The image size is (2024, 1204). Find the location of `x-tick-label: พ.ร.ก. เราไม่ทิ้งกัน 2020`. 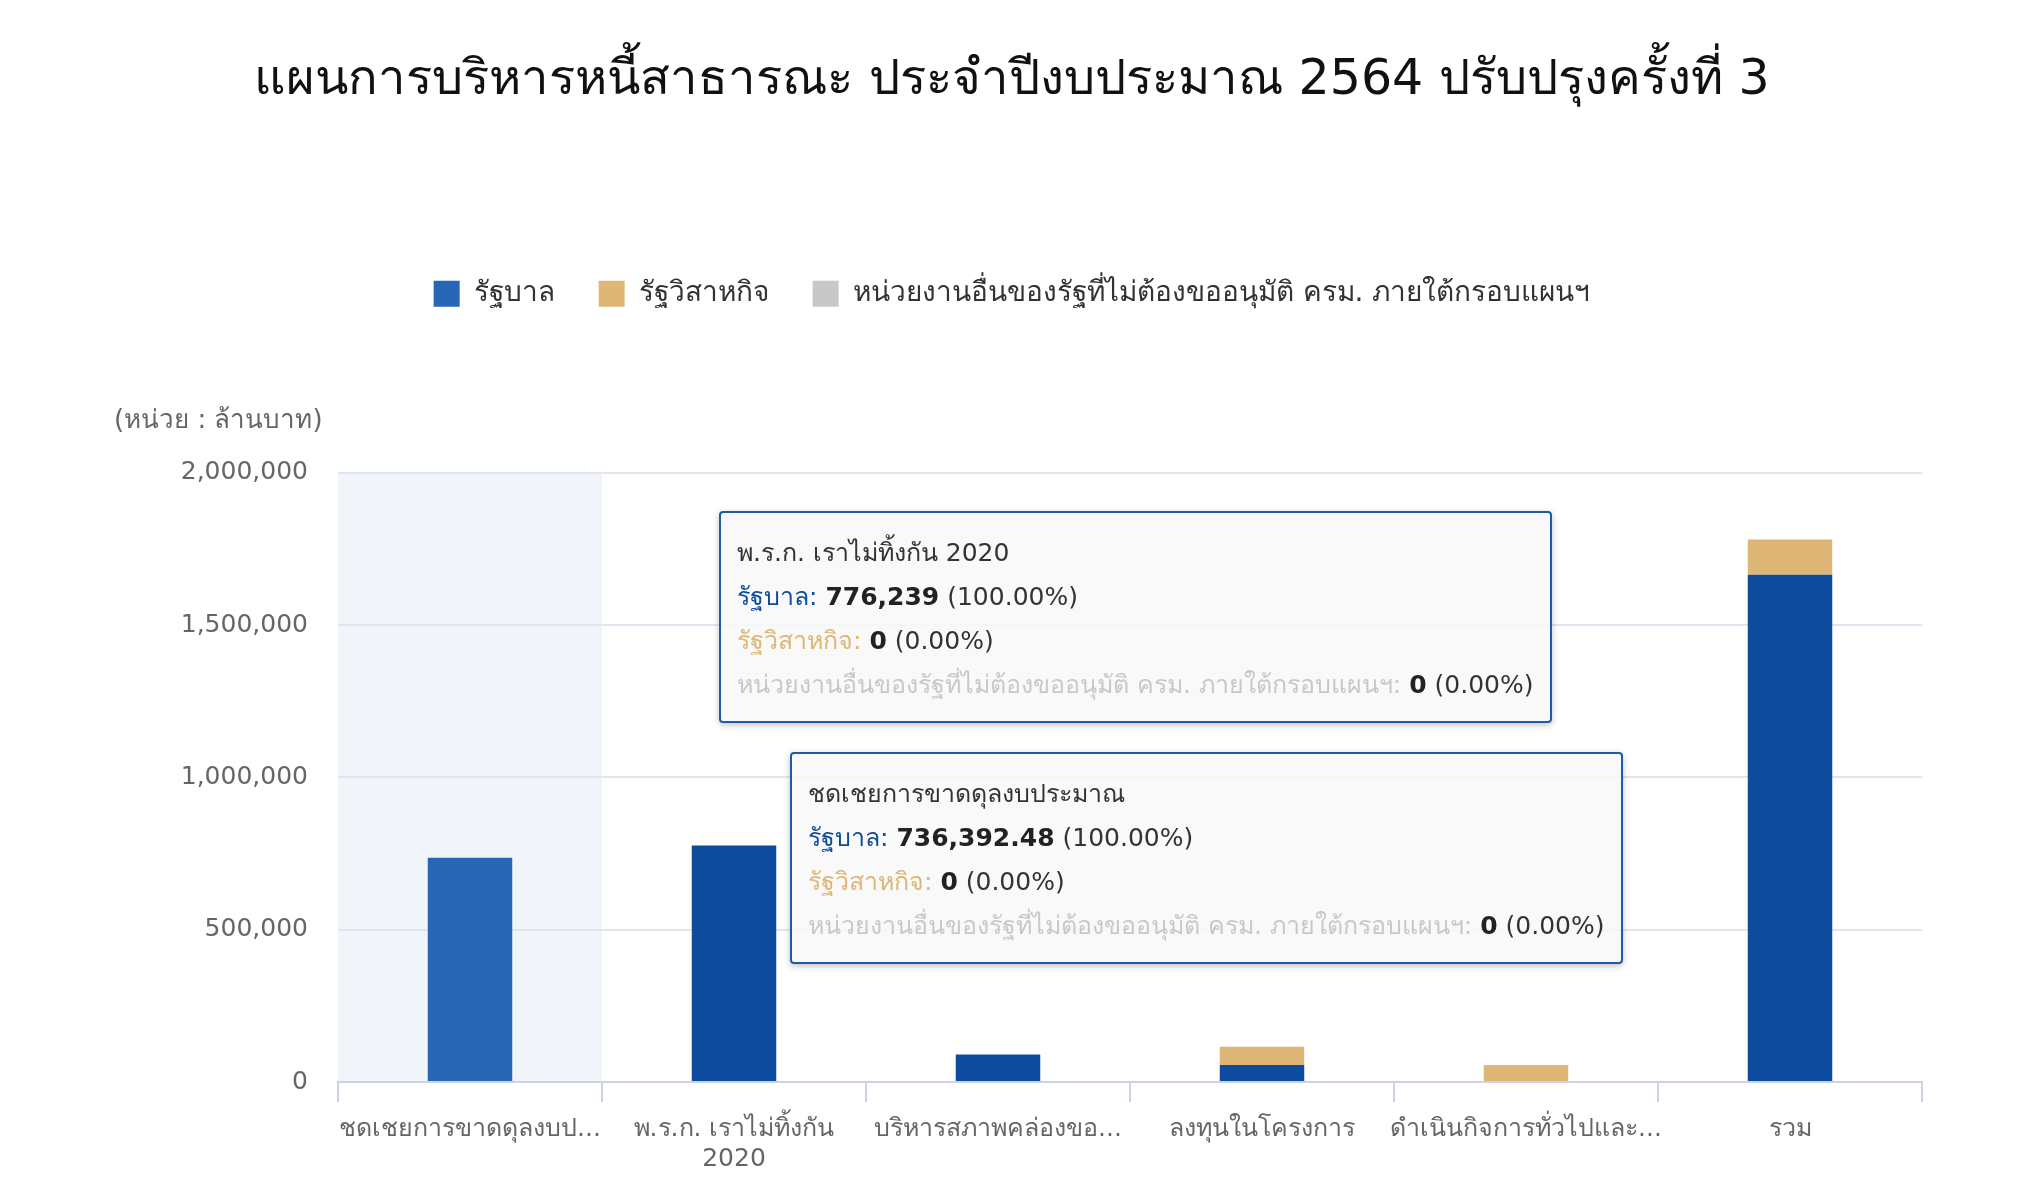

x-tick-label: พ.ร.ก. เราไม่ทิ้งกัน 2020 is located at coordinates (734, 1140).